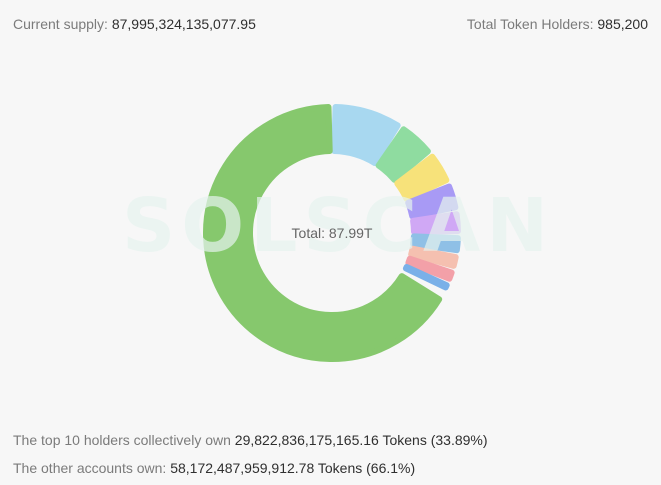  I want to click on total-token-holders-label: Total Token Holders:, so click(532, 24).